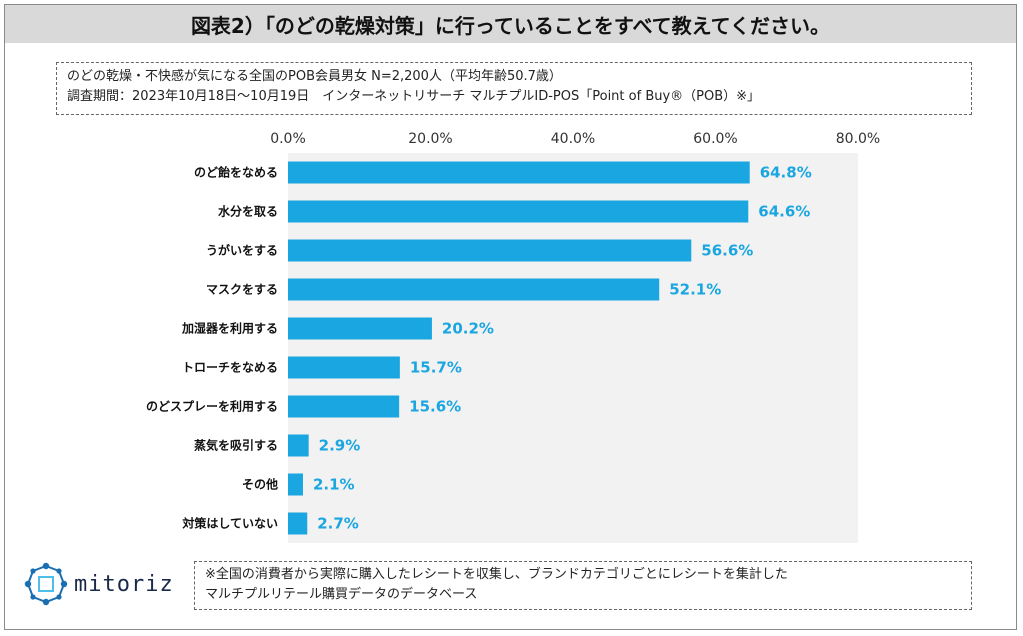 The image size is (1023, 636). I want to click on data-label: 2.1%, so click(334, 485).